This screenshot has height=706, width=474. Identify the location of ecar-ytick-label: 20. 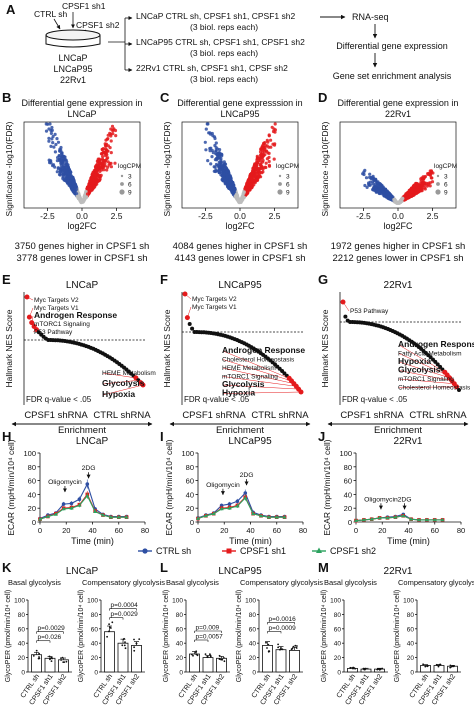
(190, 508).